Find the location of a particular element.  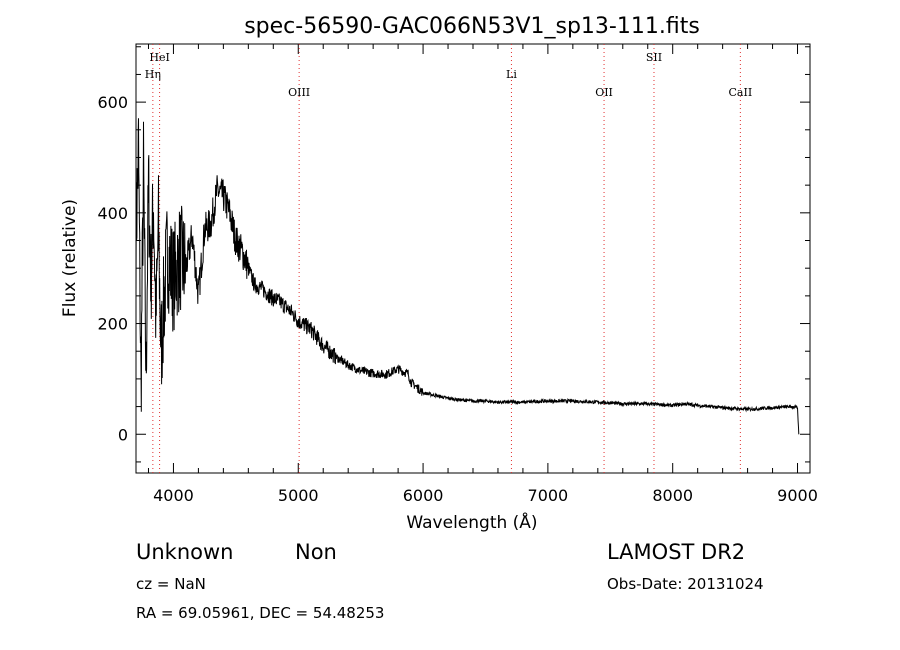

y-axis-label: Flux (relative) is located at coordinates (70, 258).